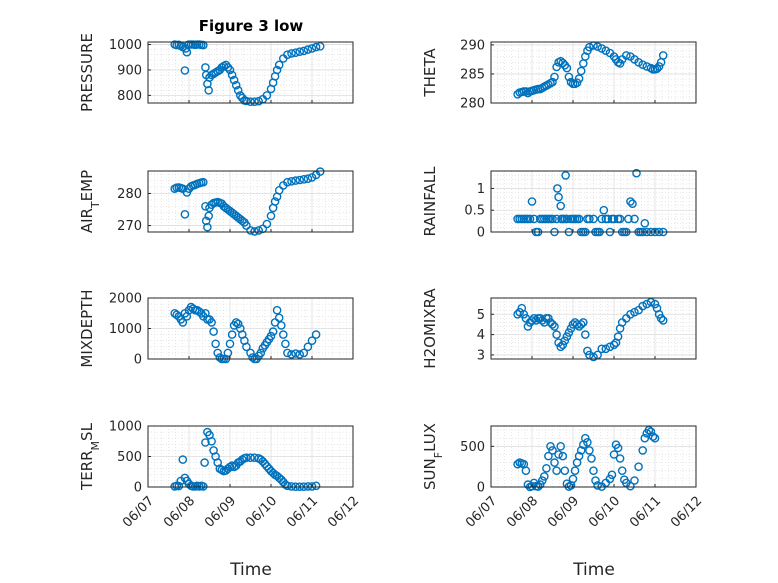 The height and width of the screenshot is (583, 778). I want to click on panel-theta: 280 285 290 THETA, so click(559, 75).